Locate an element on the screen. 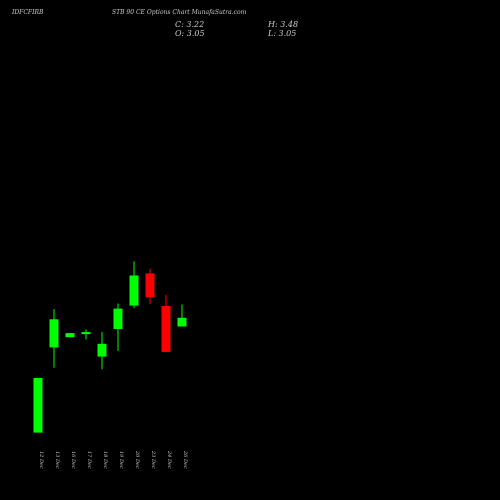  close-value: C: 3.22 is located at coordinates (190, 24).